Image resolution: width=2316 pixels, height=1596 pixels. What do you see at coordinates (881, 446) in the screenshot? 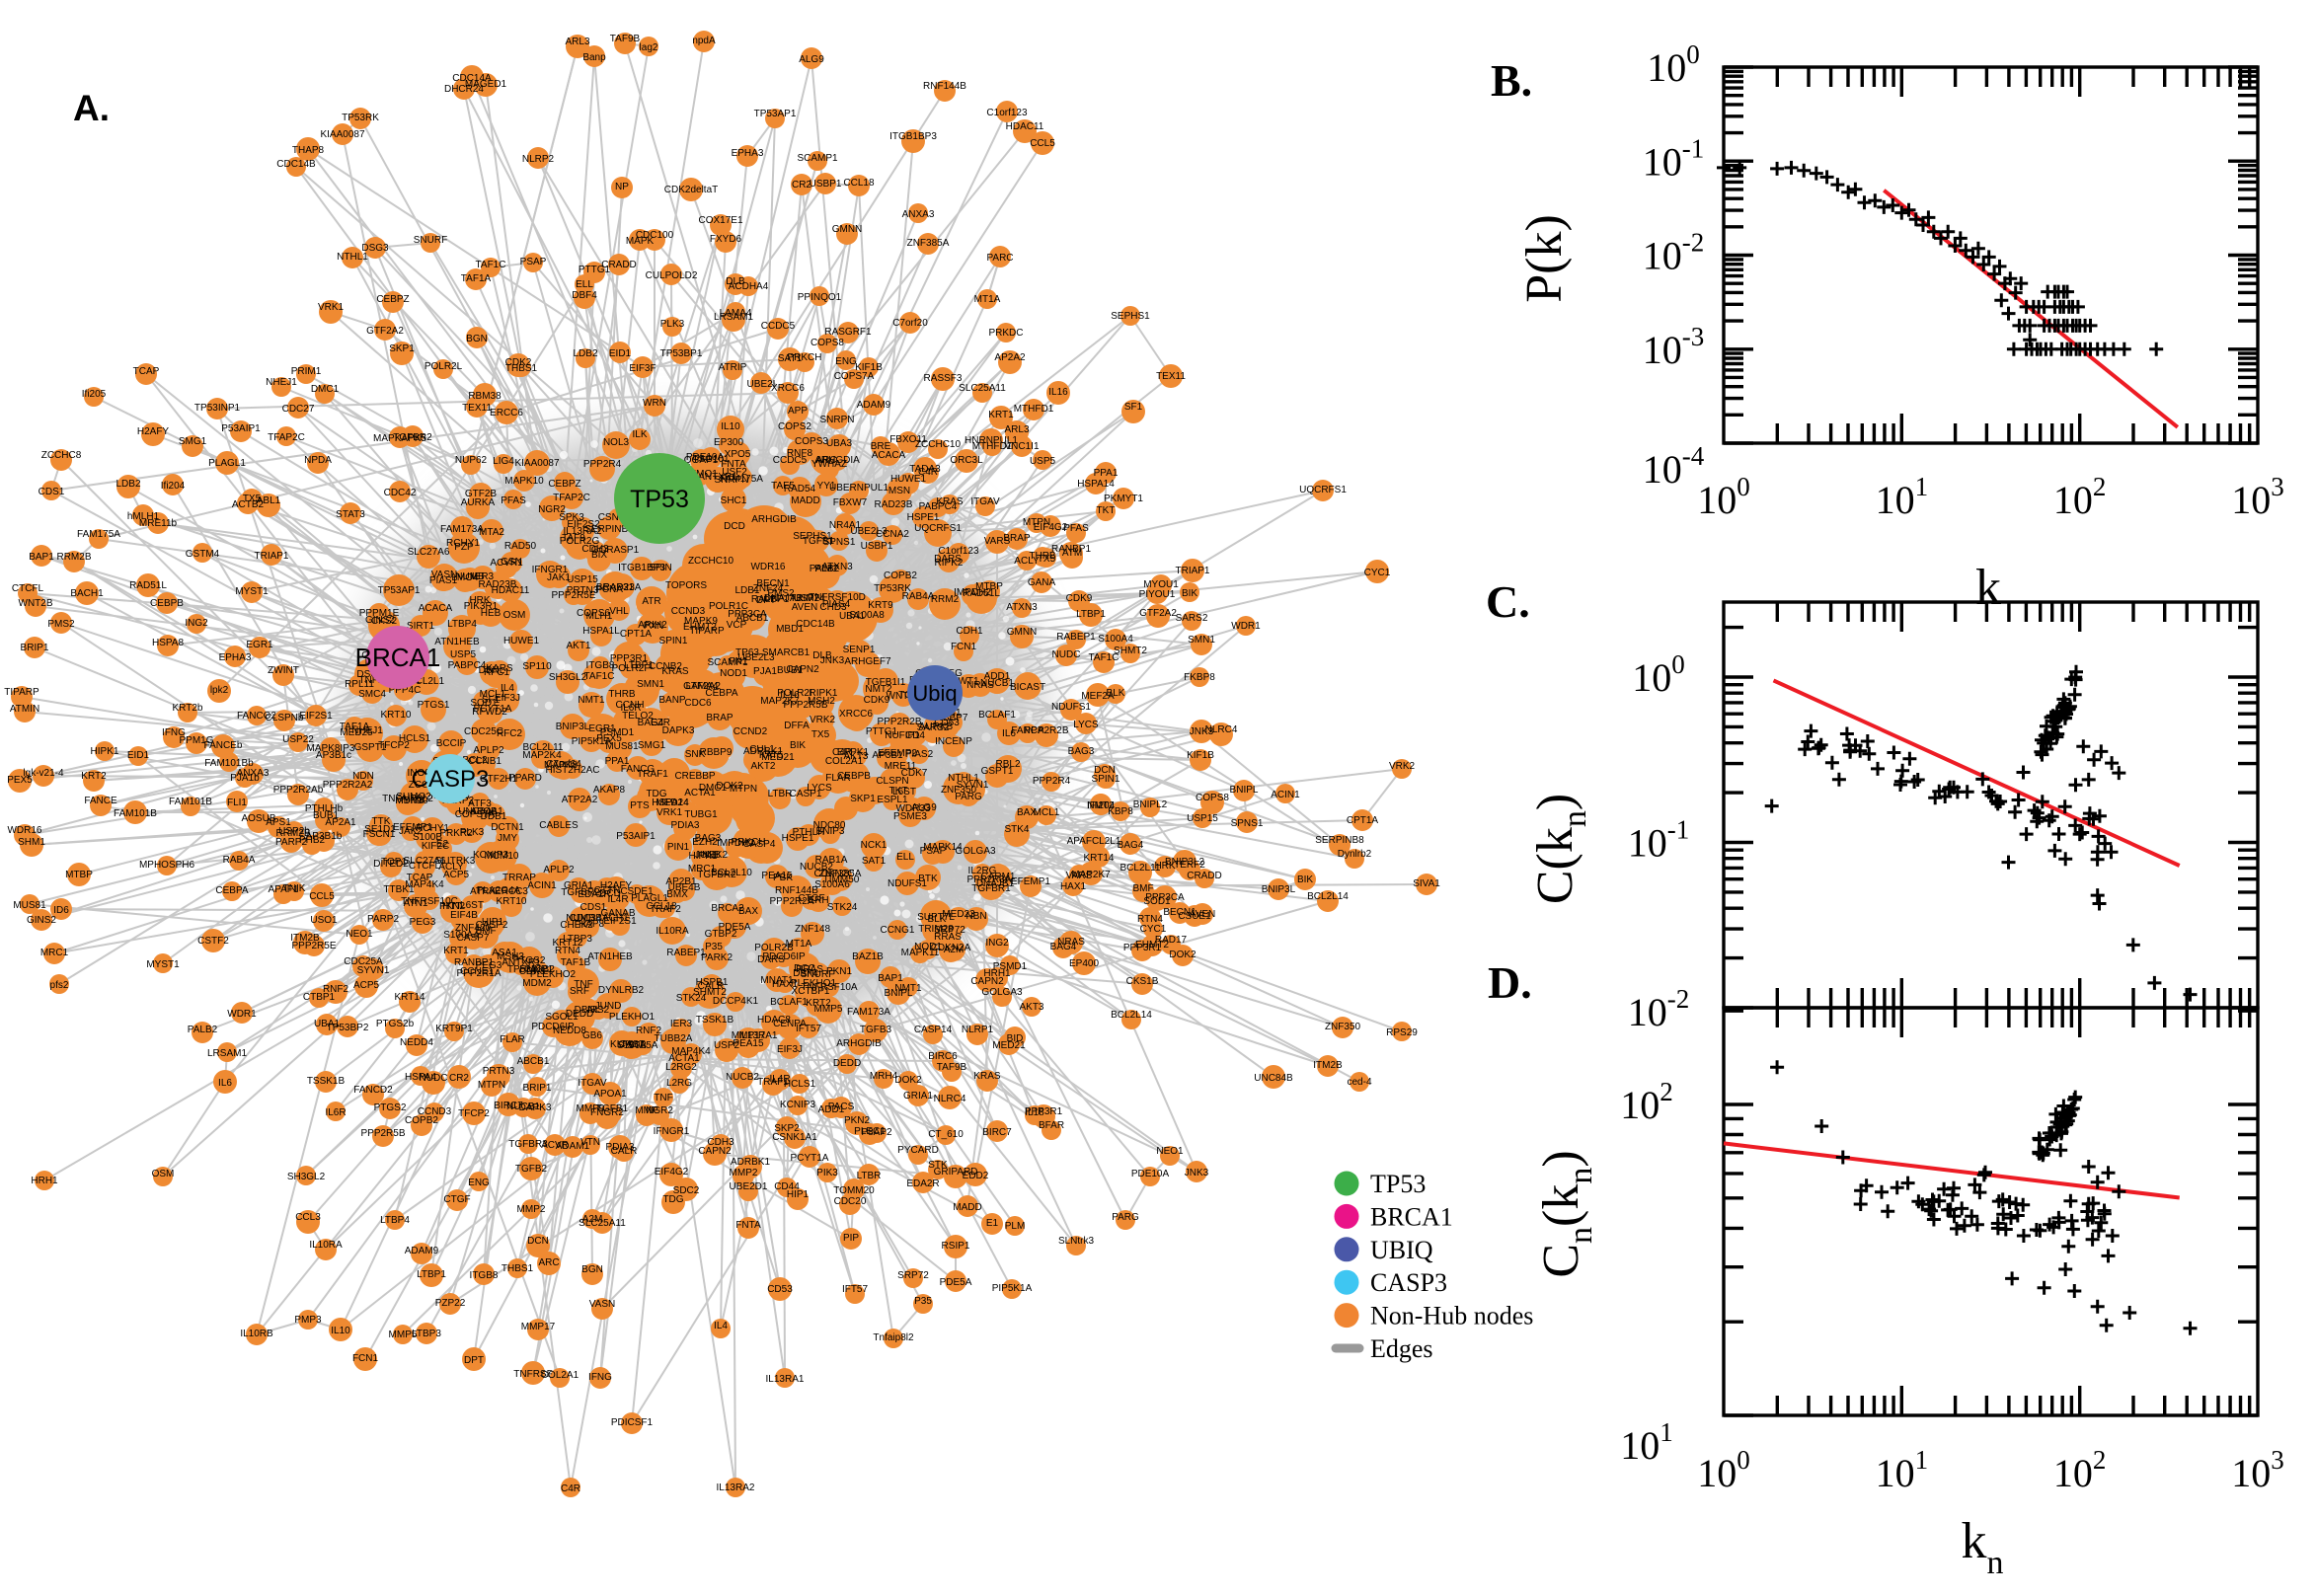
I see `svg-text: BRE` at bounding box center [881, 446].